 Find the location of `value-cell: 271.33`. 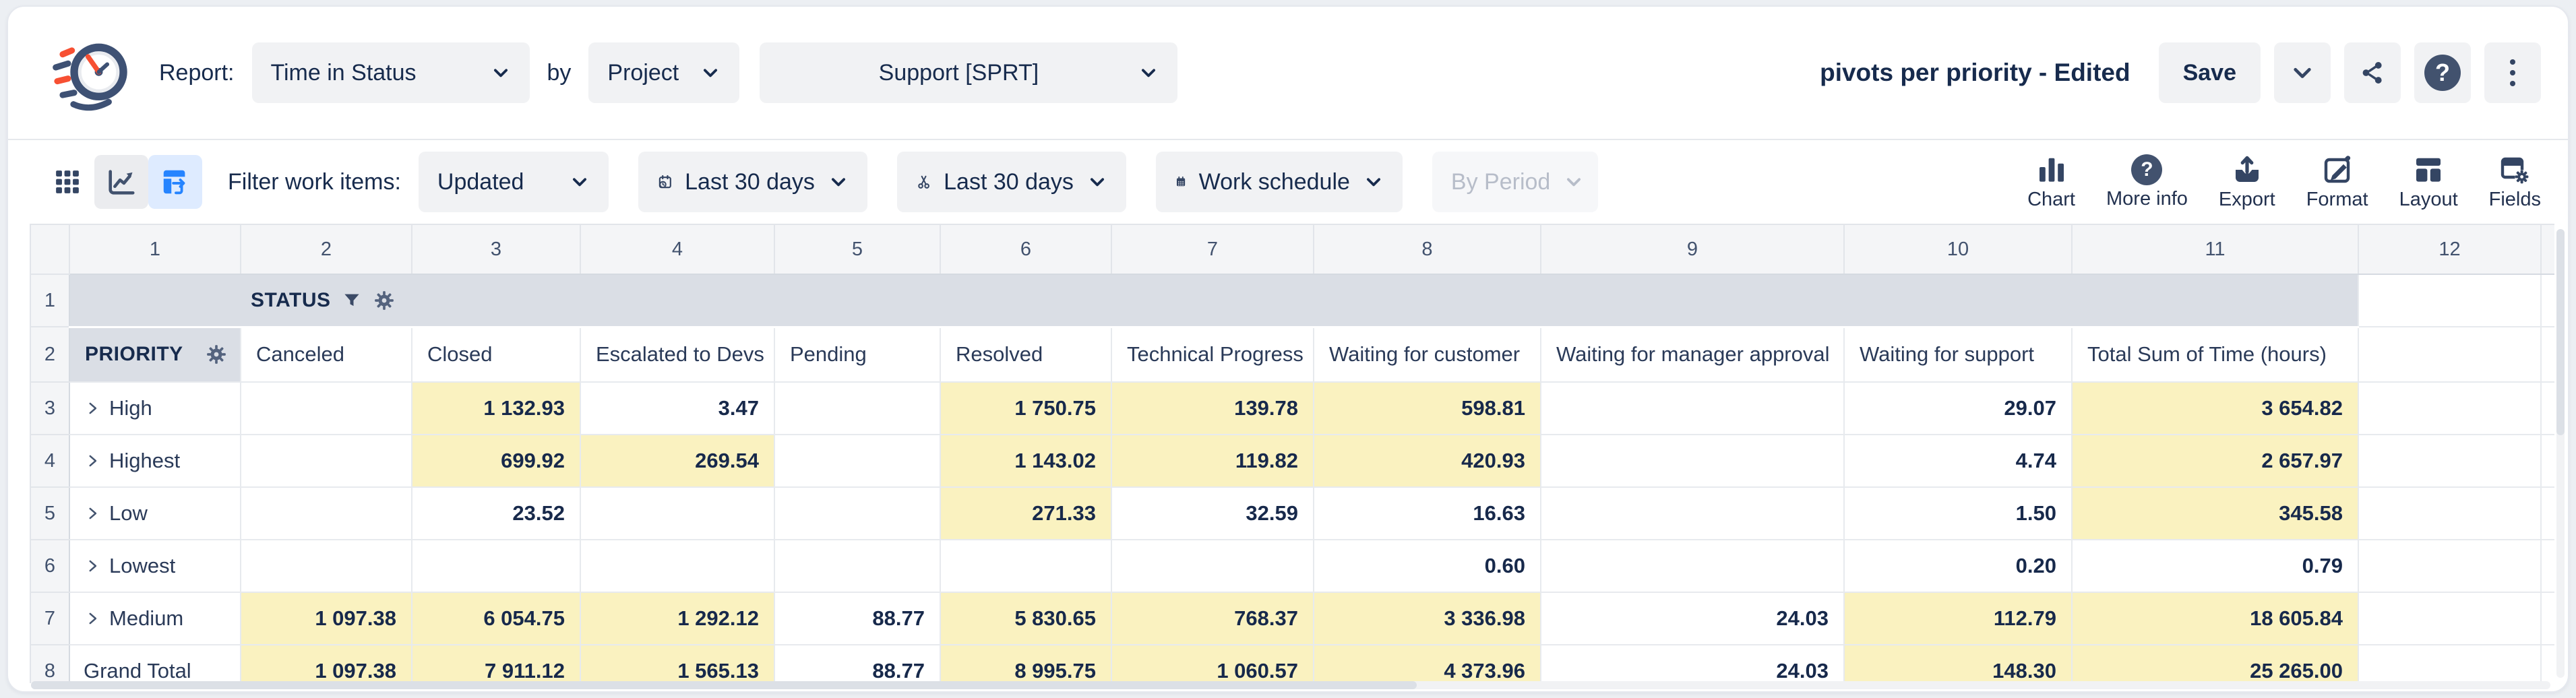

value-cell: 271.33 is located at coordinates (1026, 513).